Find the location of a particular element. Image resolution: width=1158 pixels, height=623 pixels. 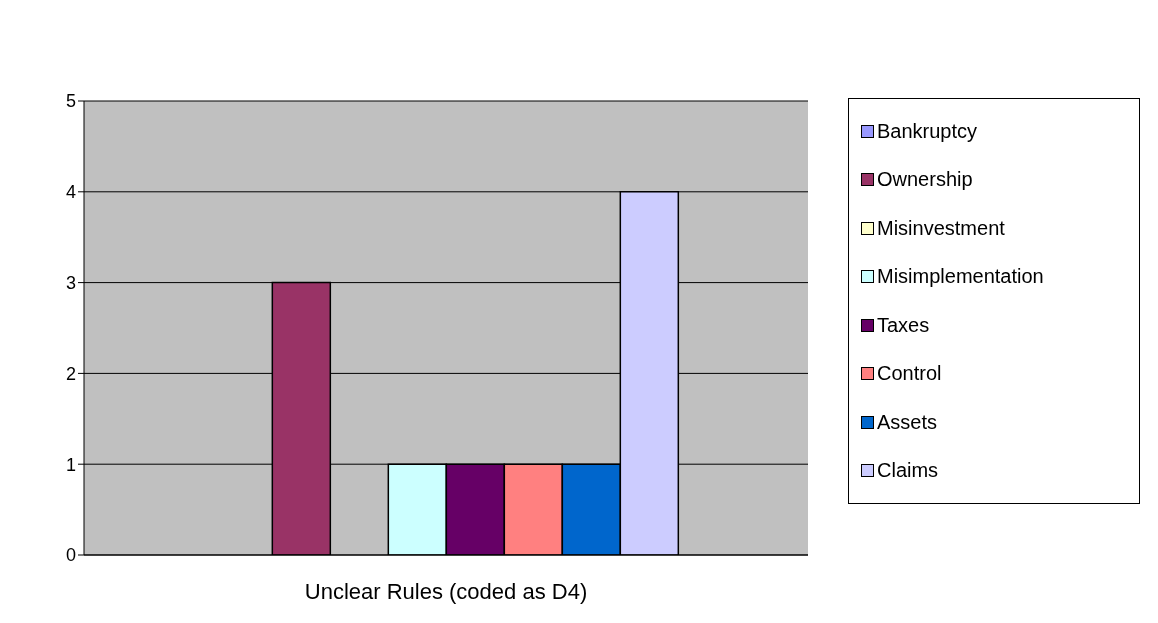

legend-label: Ownership is located at coordinates (925, 180).